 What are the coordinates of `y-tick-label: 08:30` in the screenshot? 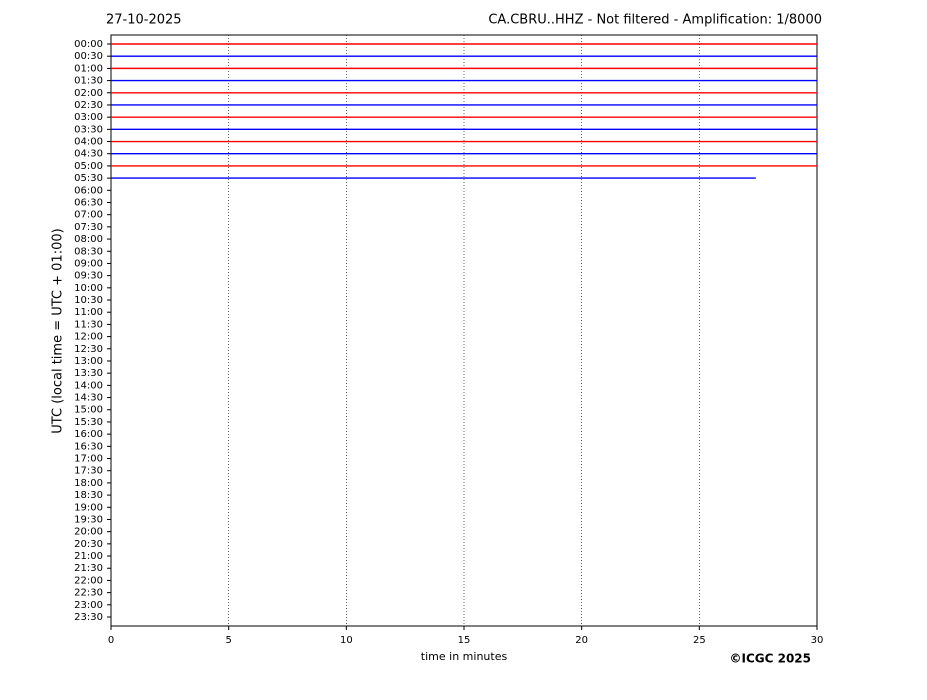 It's located at (88, 251).